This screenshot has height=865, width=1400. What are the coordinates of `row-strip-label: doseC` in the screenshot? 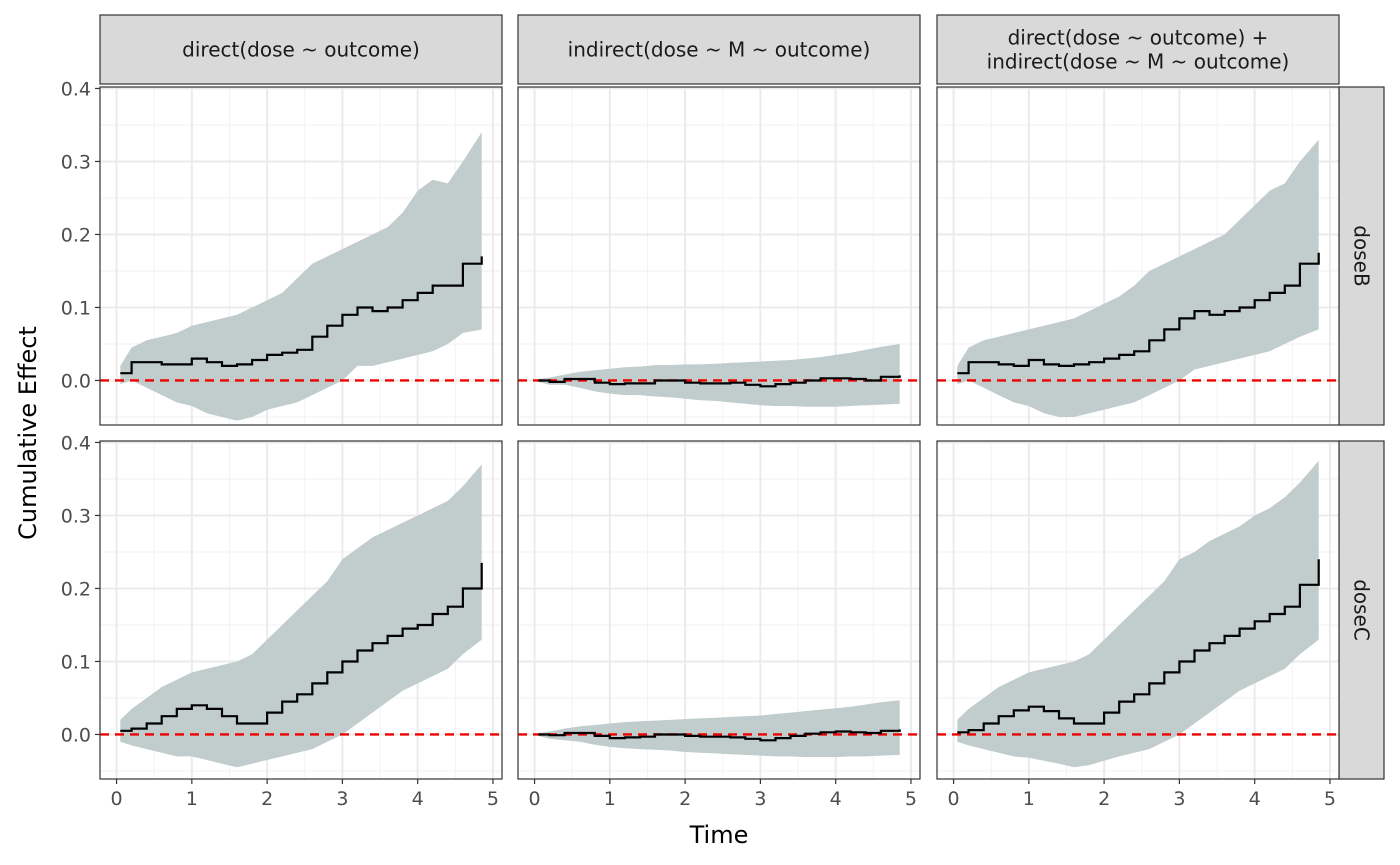 It's located at (1362, 610).